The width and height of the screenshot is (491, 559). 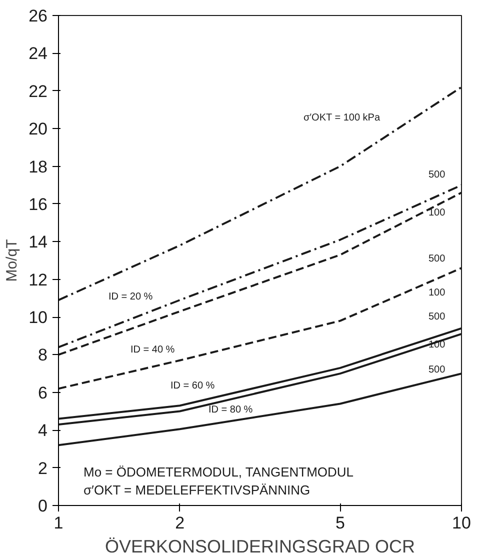 What do you see at coordinates (130, 297) in the screenshot?
I see `annotation: ID = 20 %` at bounding box center [130, 297].